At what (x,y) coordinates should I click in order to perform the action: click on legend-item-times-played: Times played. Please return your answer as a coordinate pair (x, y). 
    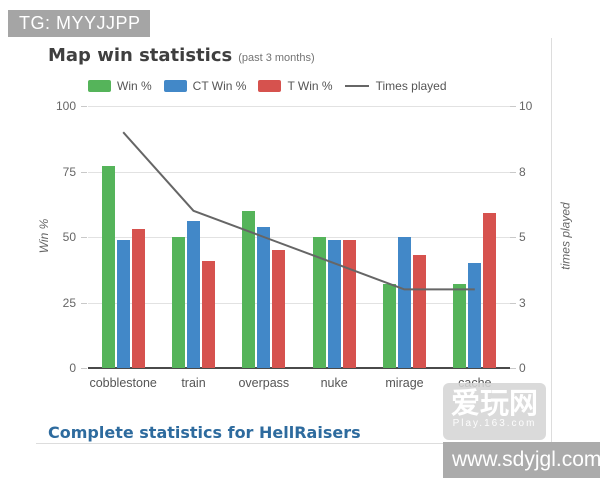
    Looking at the image, I should click on (395, 86).